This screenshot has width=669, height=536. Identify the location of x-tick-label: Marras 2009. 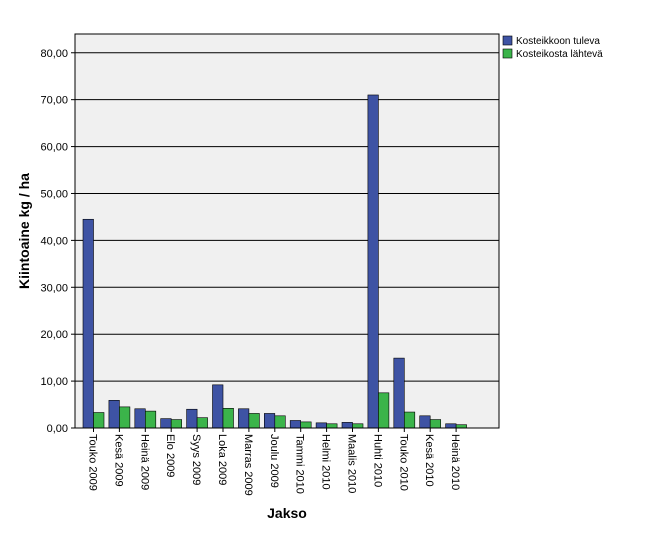
(248, 465).